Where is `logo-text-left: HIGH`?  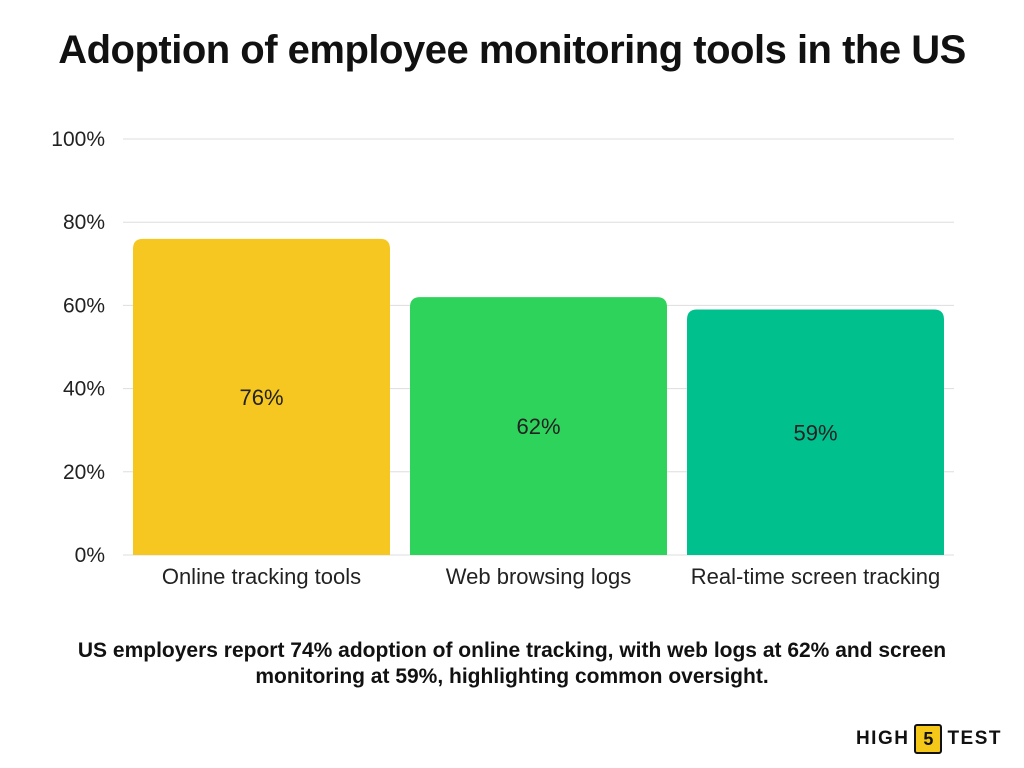 logo-text-left: HIGH is located at coordinates (882, 738).